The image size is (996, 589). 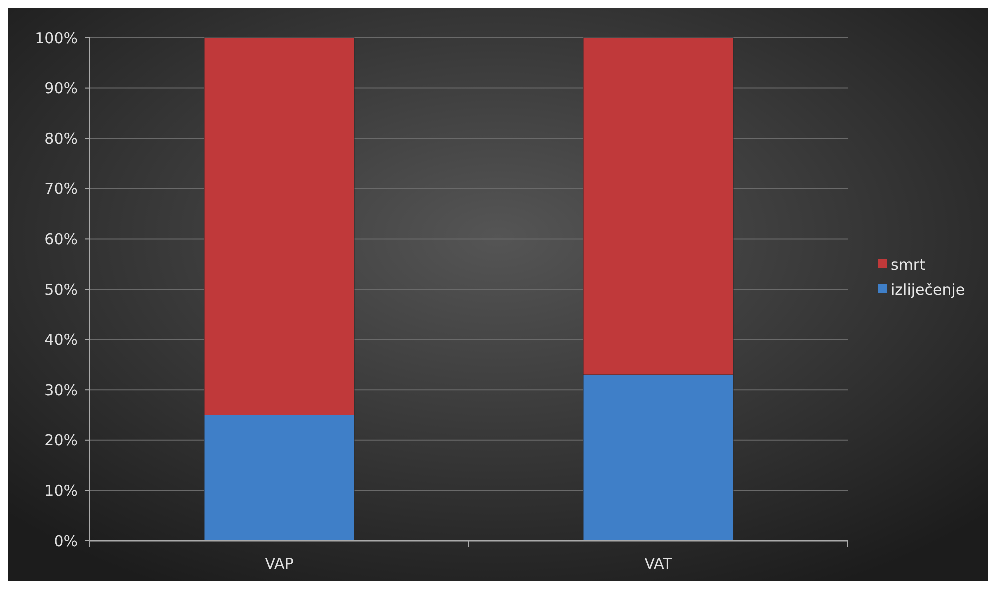 What do you see at coordinates (61, 89) in the screenshot?
I see `y-tick-label: 90%` at bounding box center [61, 89].